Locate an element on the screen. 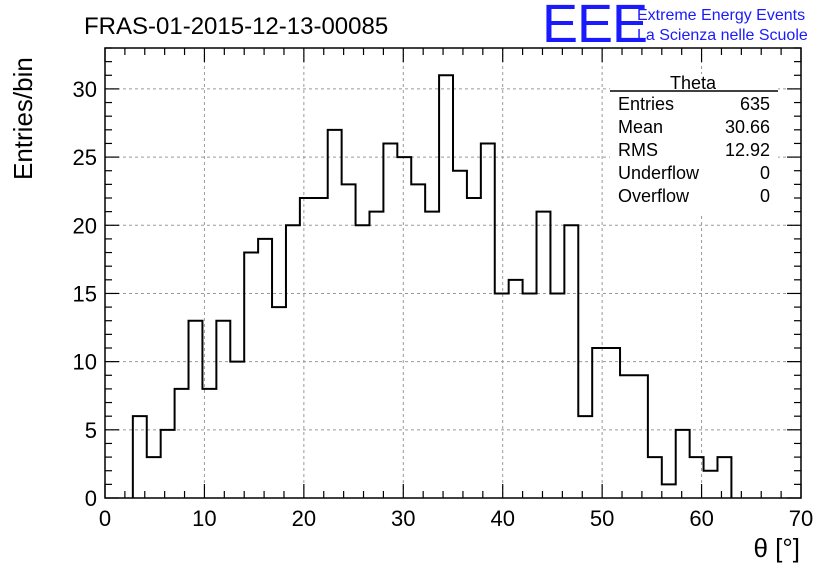 The image size is (836, 572). x-tick-label: 10 is located at coordinates (204, 518).